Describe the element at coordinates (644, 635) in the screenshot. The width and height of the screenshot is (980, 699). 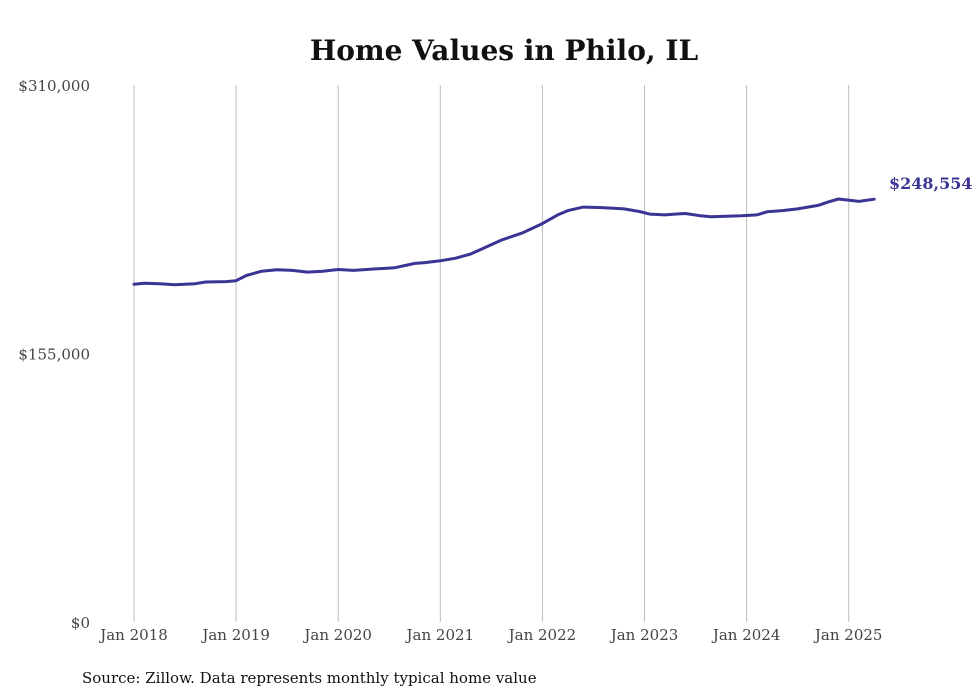
I see `x-tick-label-5: Jan 2023` at that location.